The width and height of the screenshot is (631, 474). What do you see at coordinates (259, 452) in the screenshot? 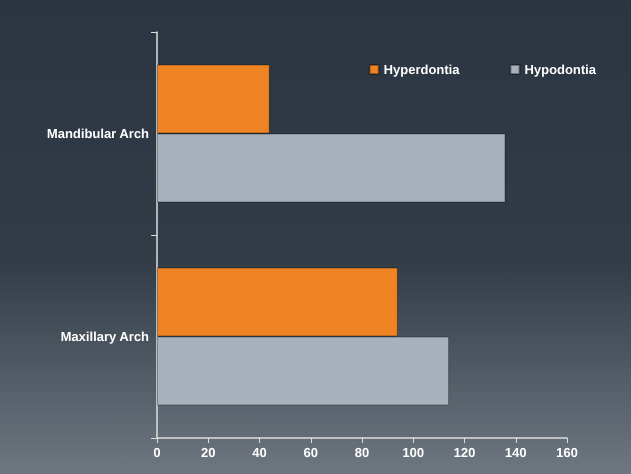
I see `x-tick-label: 40` at bounding box center [259, 452].